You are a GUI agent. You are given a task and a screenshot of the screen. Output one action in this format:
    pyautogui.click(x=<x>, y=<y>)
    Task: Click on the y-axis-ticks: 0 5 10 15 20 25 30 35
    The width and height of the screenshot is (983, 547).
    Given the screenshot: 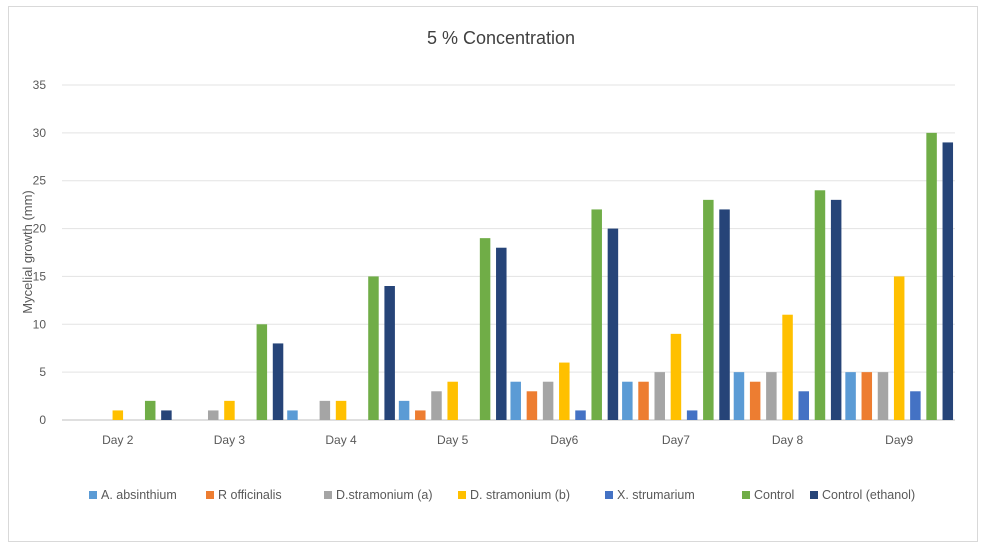 What is the action you would take?
    pyautogui.click(x=40, y=252)
    